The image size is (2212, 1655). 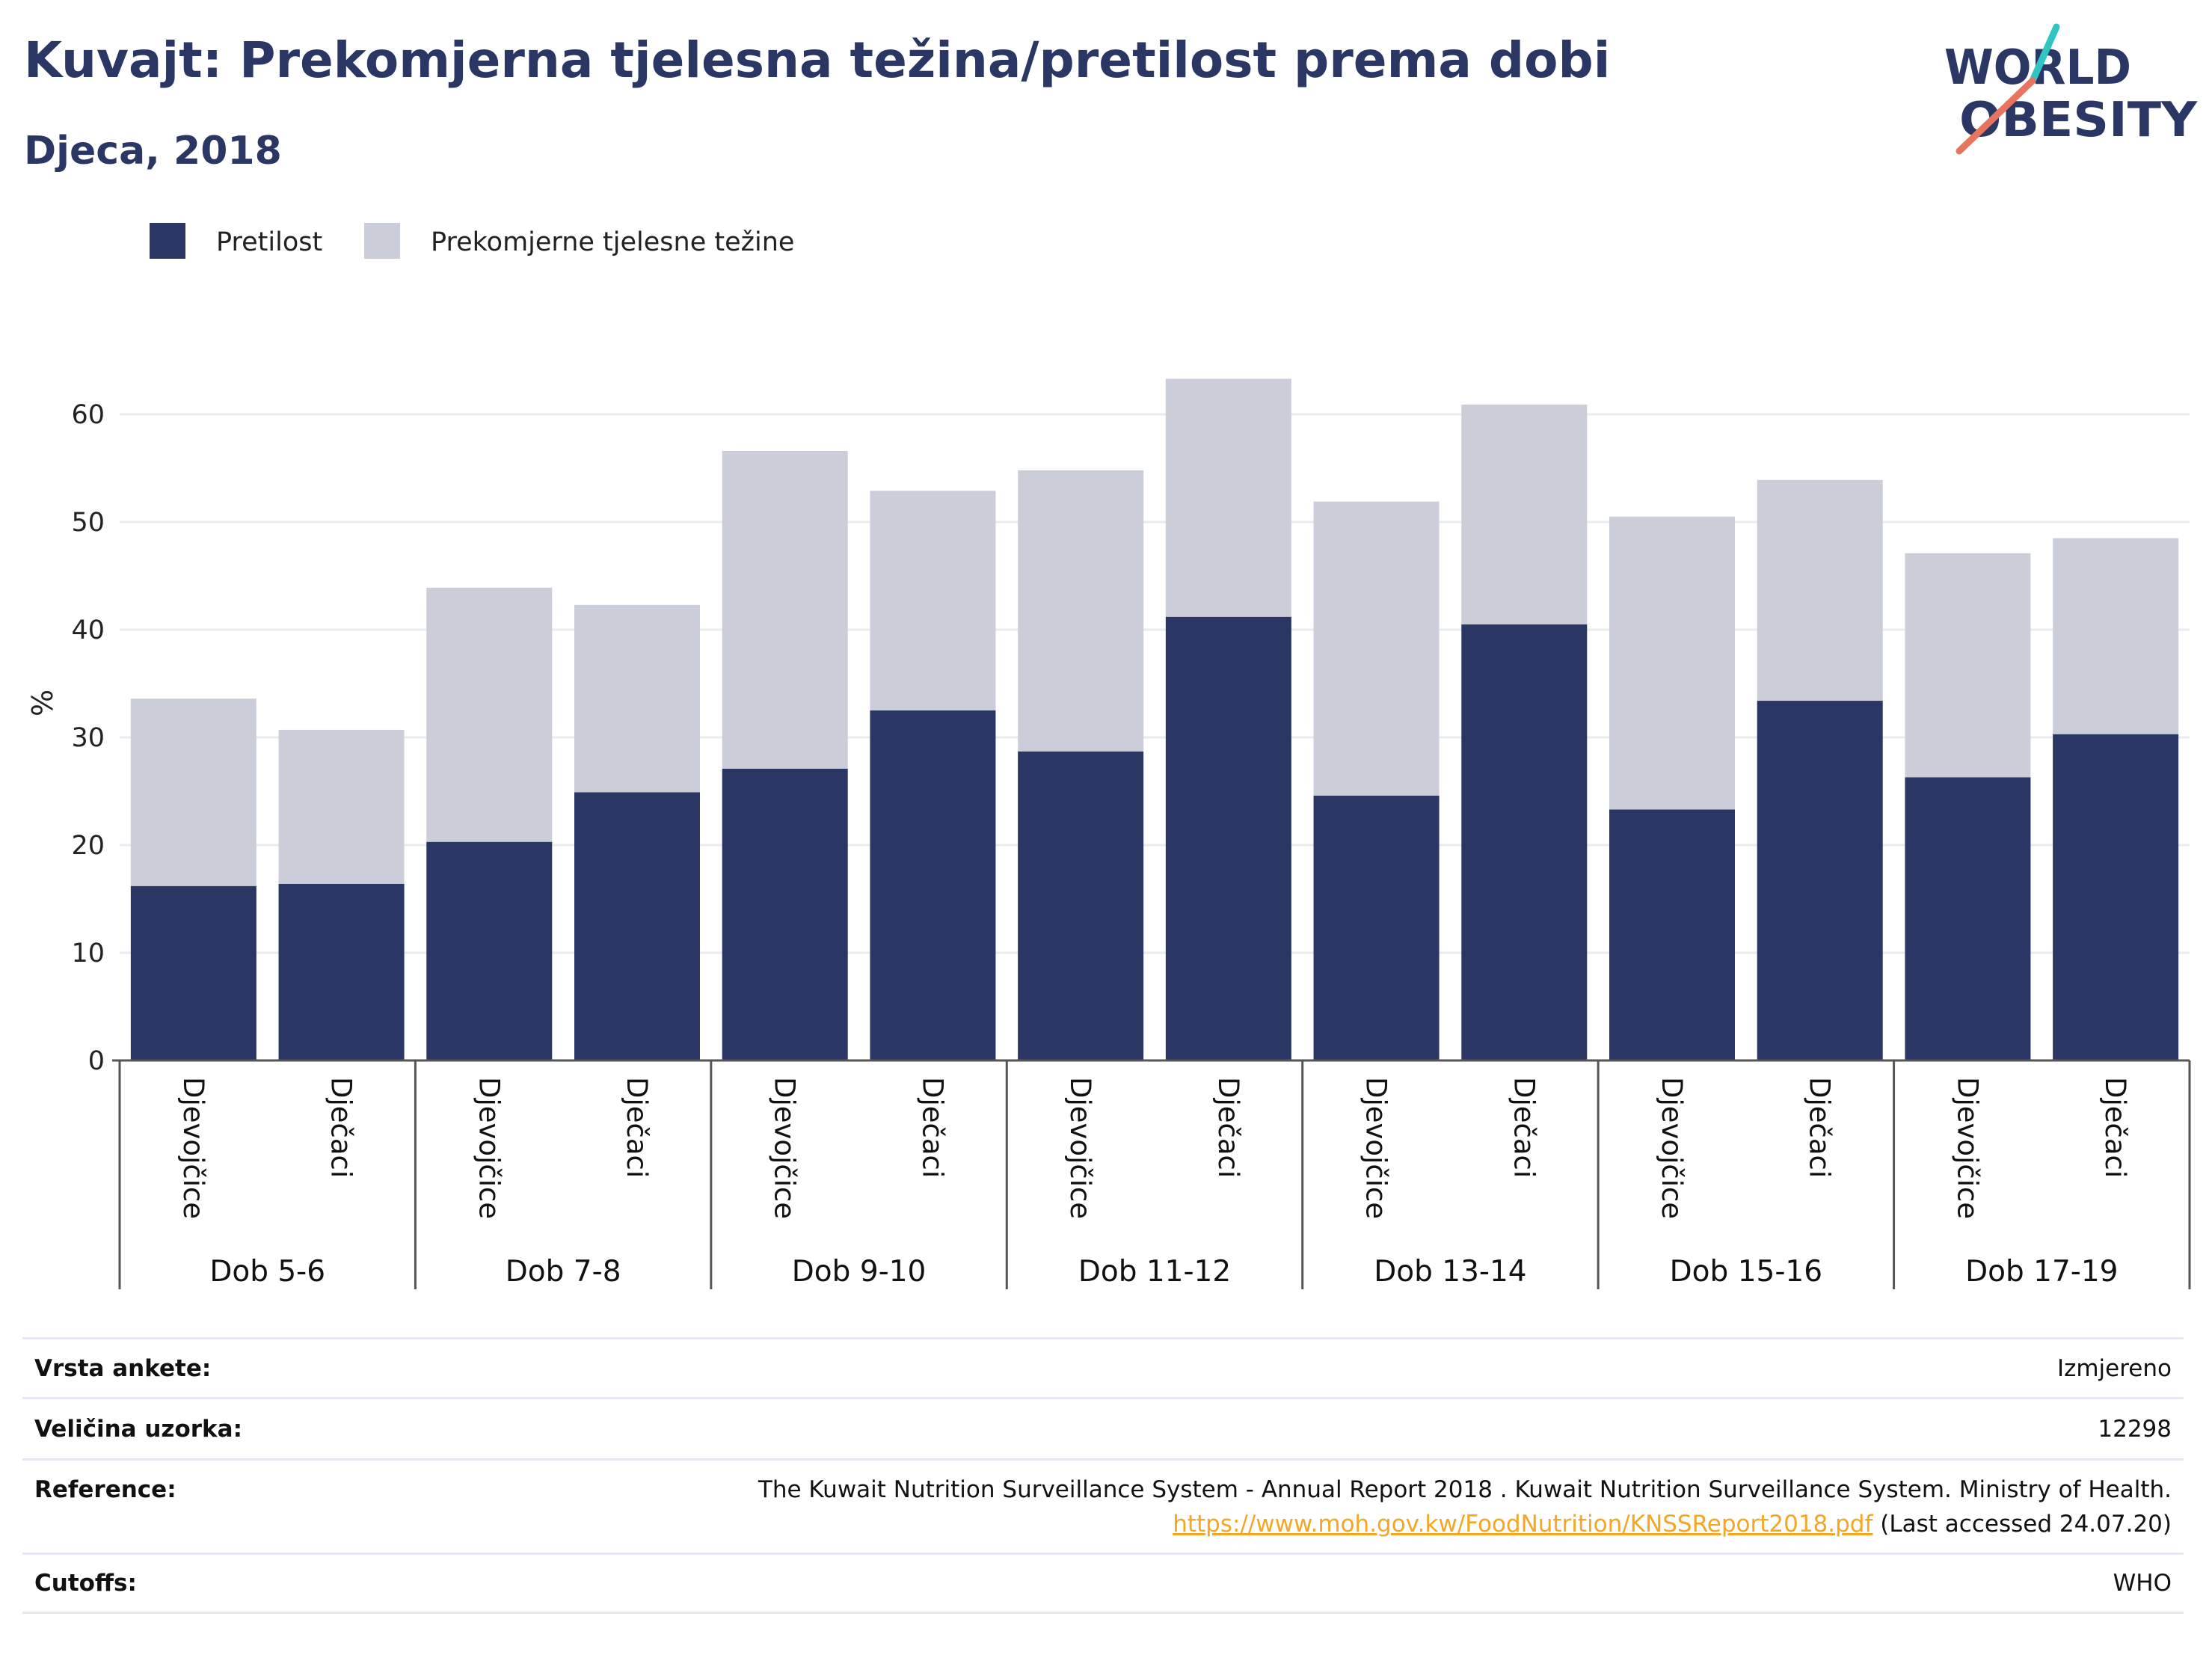 I want to click on x-group-label: Dob 7-8, so click(x=563, y=1272).